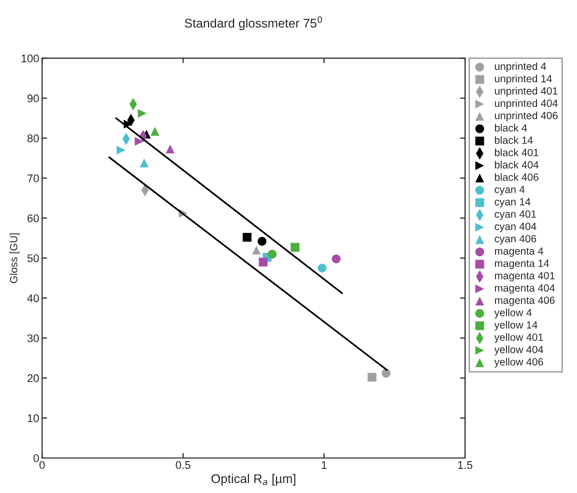  Describe the element at coordinates (15, 258) in the screenshot. I see `y-axis-title: Gloss [GU]` at that location.